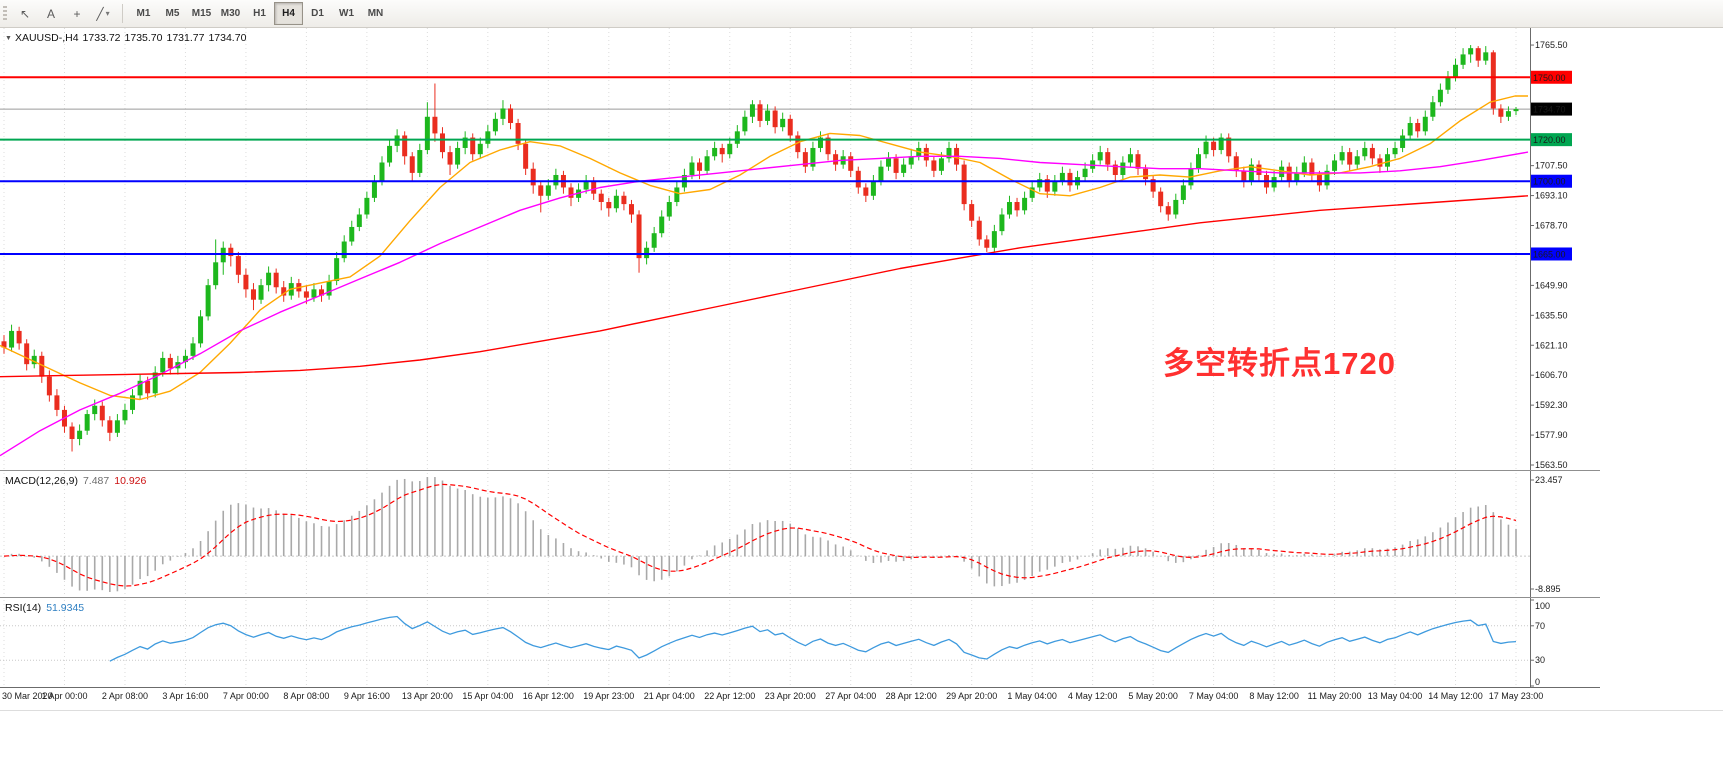 The height and width of the screenshot is (784, 1723). Describe the element at coordinates (27, 696) in the screenshot. I see `time-axis-label: 30 Mar 2020` at that location.